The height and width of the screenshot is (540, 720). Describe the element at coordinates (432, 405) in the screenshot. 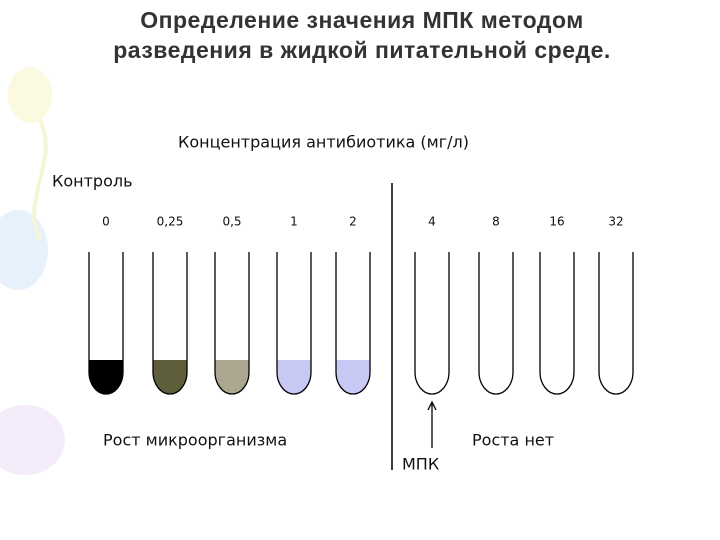

I see `arrow-head` at that location.